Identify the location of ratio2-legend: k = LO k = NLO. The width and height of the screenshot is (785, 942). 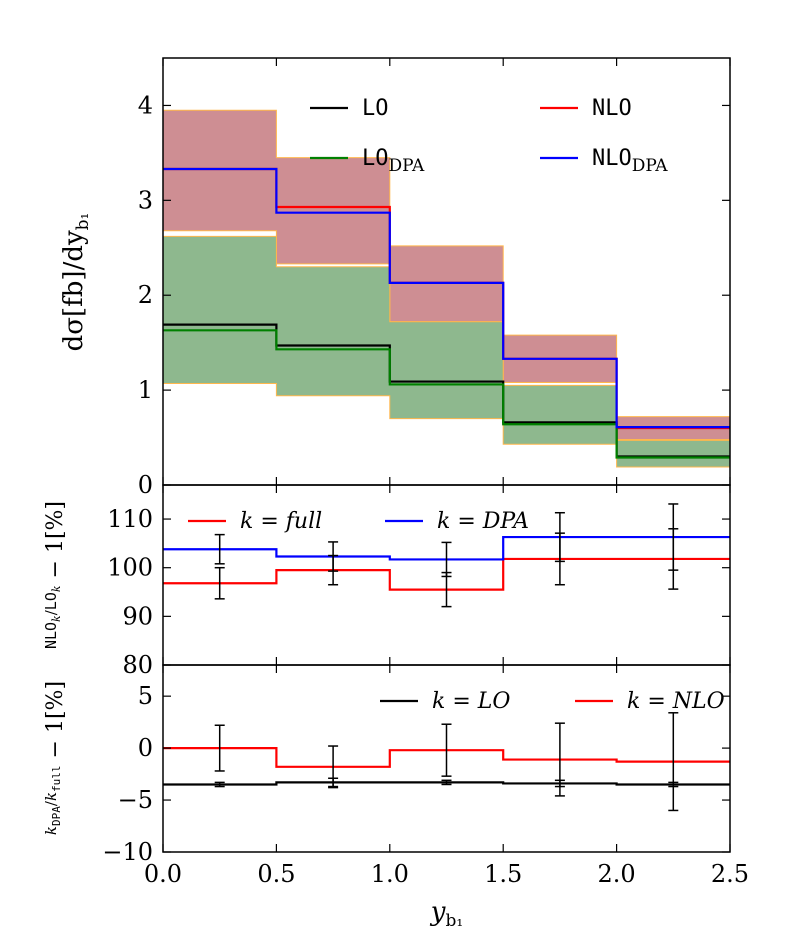
(552, 701).